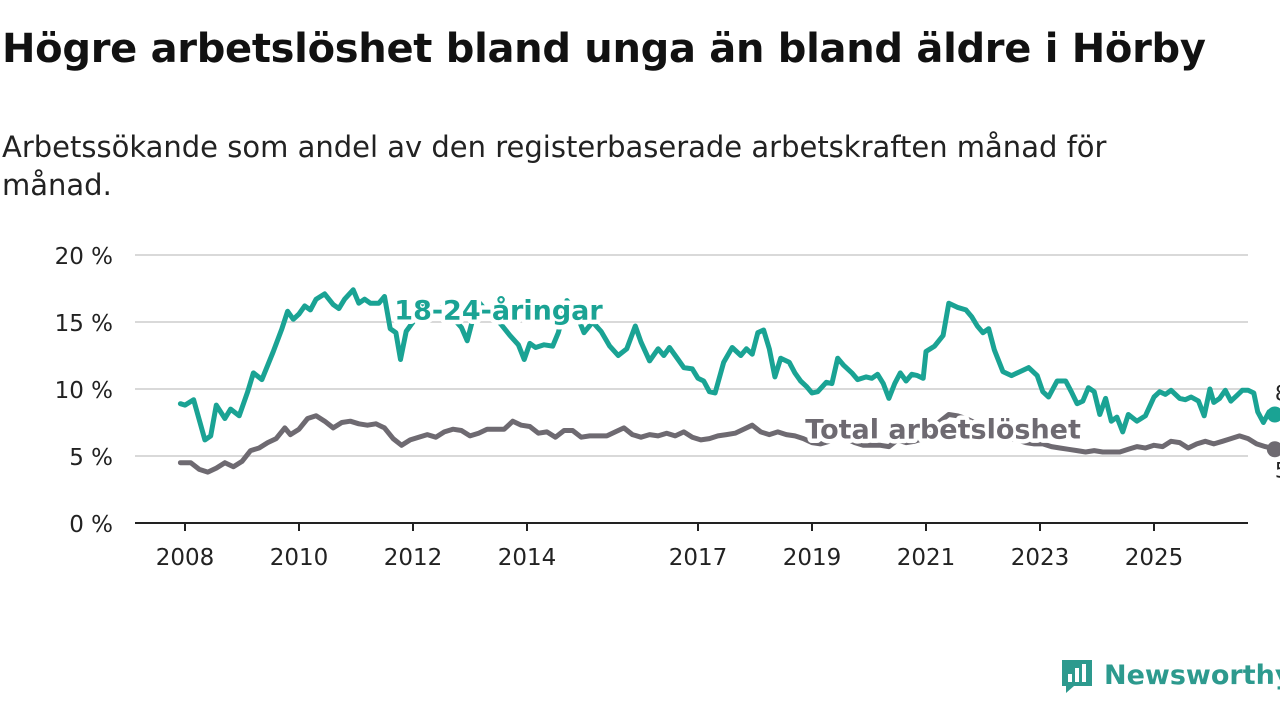 This screenshot has width=1280, height=720. I want to click on y-tick-label: 10 %, so click(84, 391).